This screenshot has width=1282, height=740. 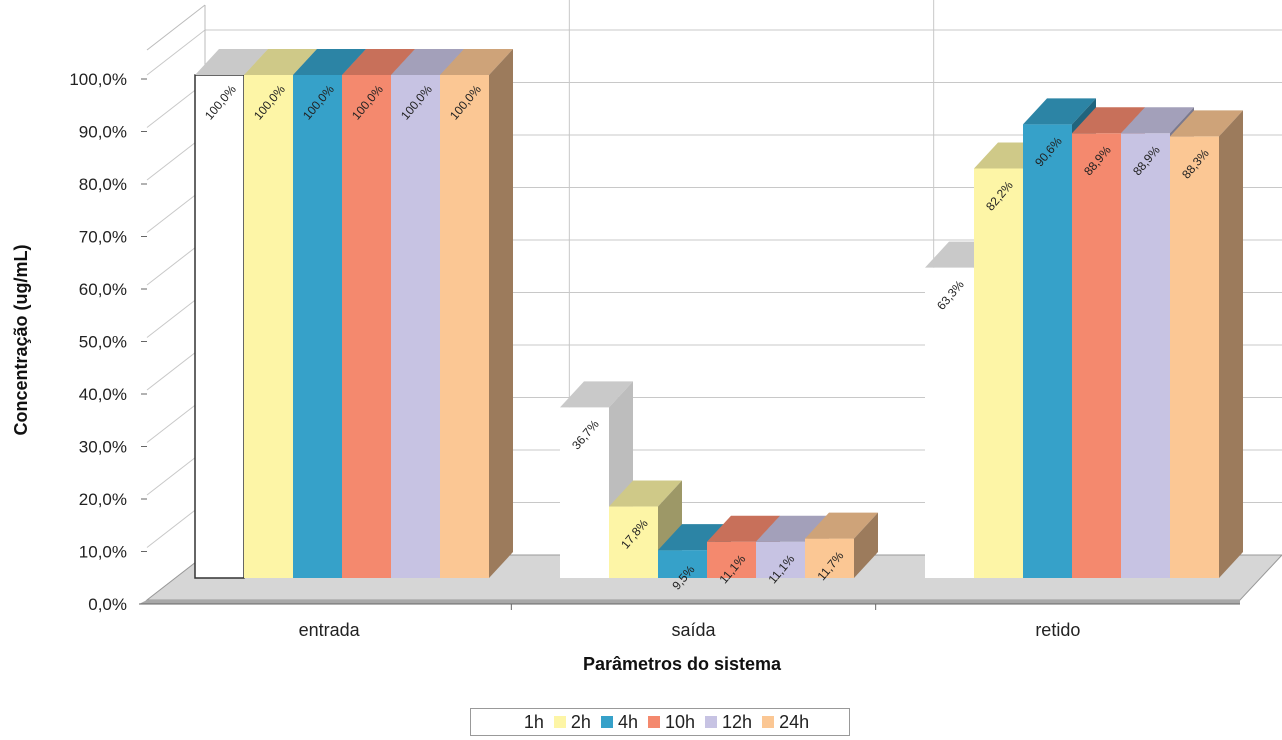 What do you see at coordinates (794, 721) in the screenshot?
I see `legend-label: 24h` at bounding box center [794, 721].